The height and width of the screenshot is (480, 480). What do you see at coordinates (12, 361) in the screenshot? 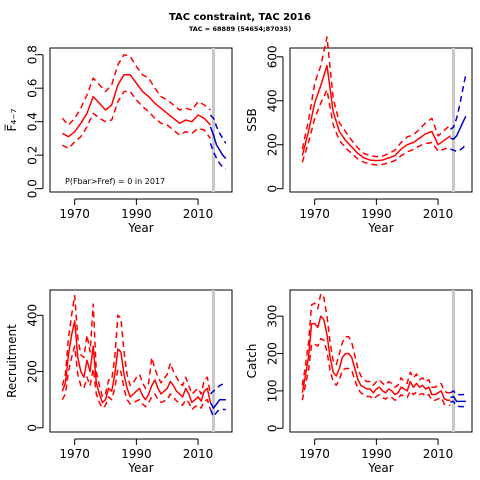
I see `recruitment-y-axis-title: Recruitment` at bounding box center [12, 361].